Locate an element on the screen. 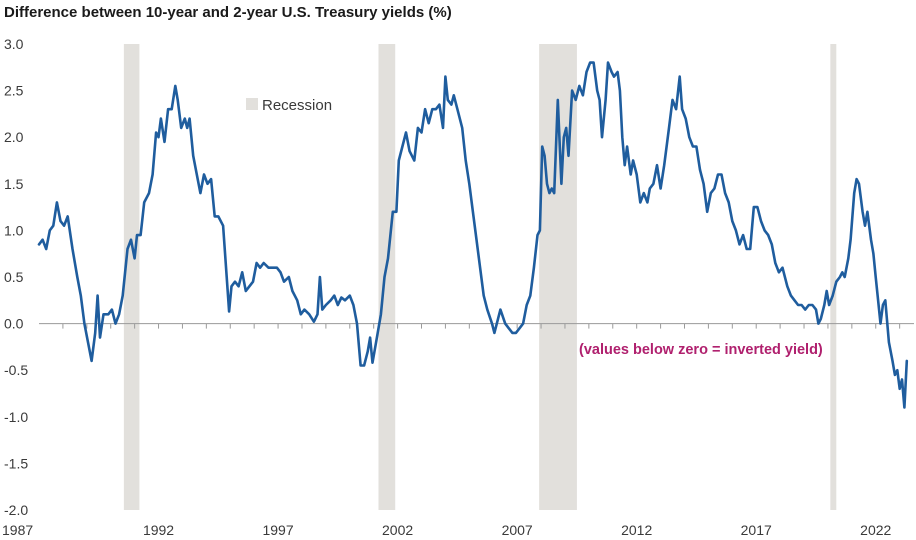 Image resolution: width=916 pixels, height=540 pixels. y-tick-label: 0.0 is located at coordinates (14, 324).